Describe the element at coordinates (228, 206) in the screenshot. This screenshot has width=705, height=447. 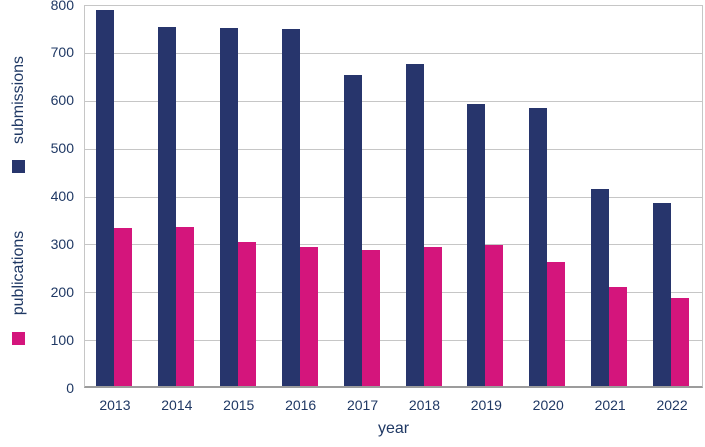
I see `bar-submissions-2015` at that location.